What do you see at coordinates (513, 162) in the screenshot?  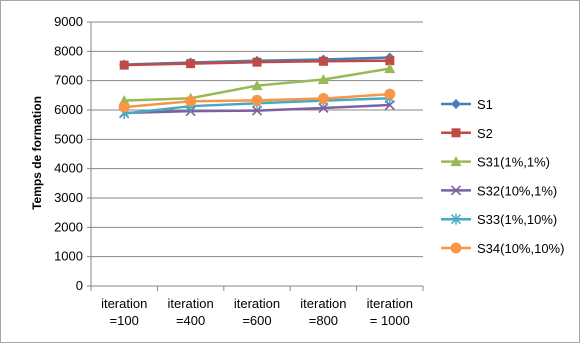 I see `legend-entry: S31(1%,1%)` at bounding box center [513, 162].